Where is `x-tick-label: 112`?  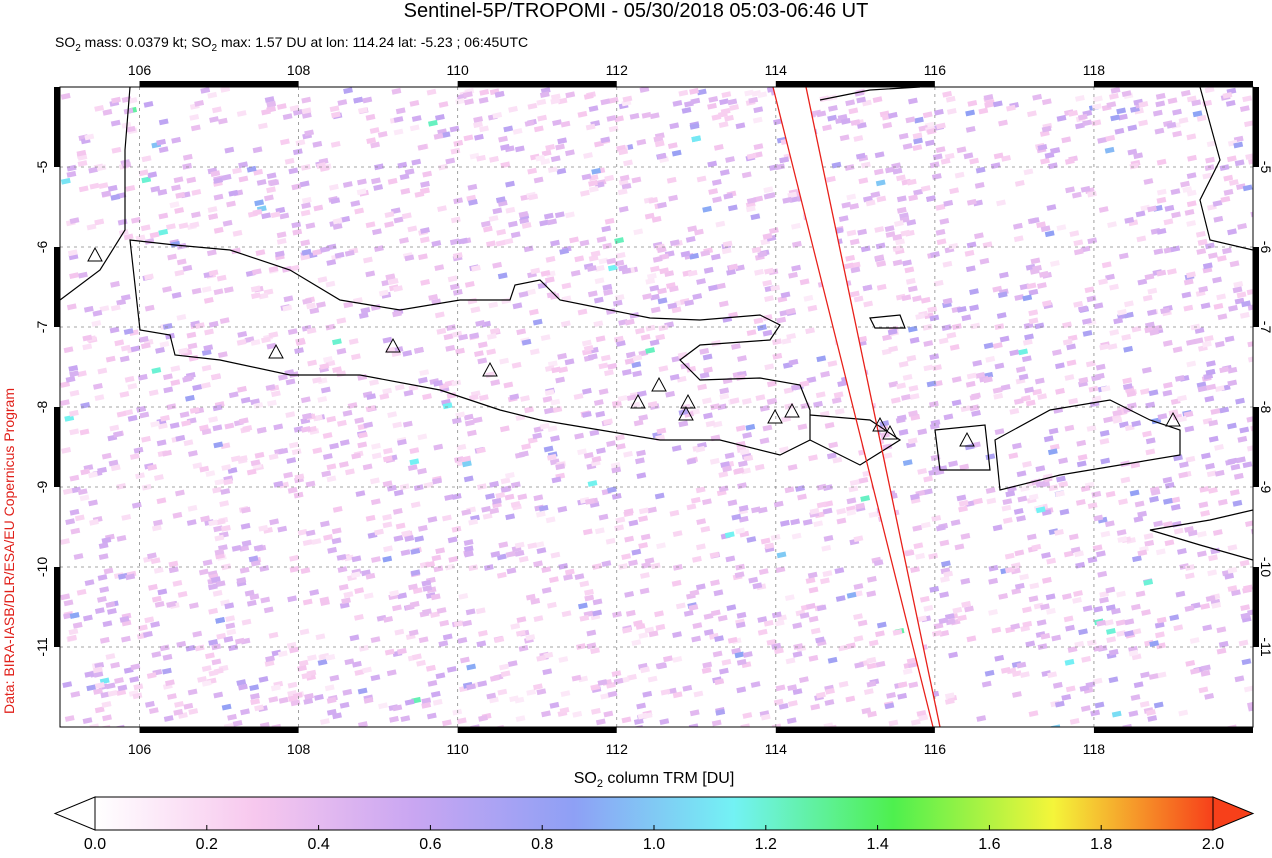
x-tick-label: 112 is located at coordinates (617, 749).